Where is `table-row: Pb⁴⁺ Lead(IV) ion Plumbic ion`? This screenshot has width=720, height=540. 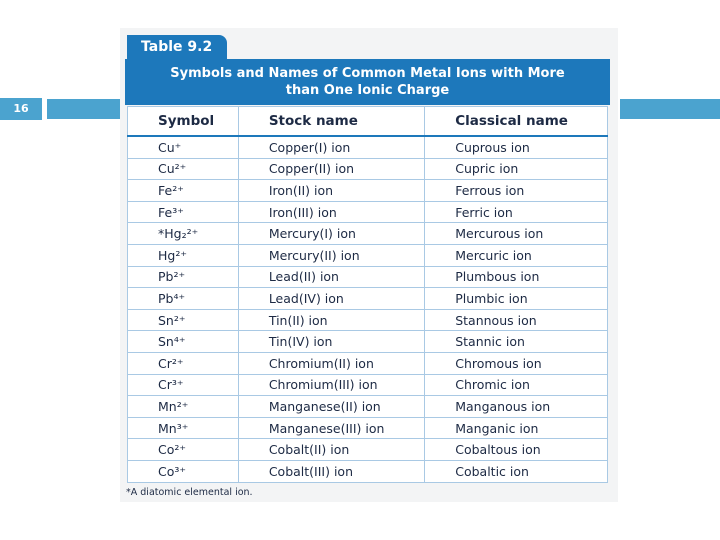
table-row: Pb⁴⁺ Lead(IV) ion Plumbic ion is located at coordinates (367, 298).